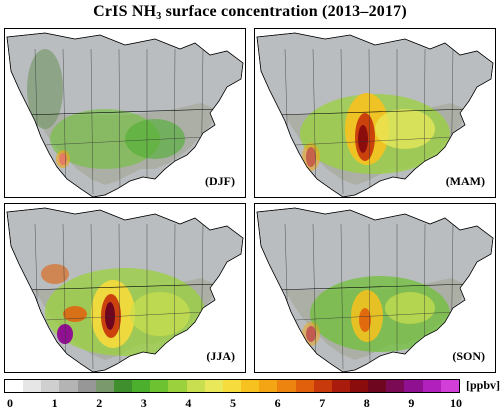  Describe the element at coordinates (468, 356) in the screenshot. I see `season-label-son: (SON)` at that location.